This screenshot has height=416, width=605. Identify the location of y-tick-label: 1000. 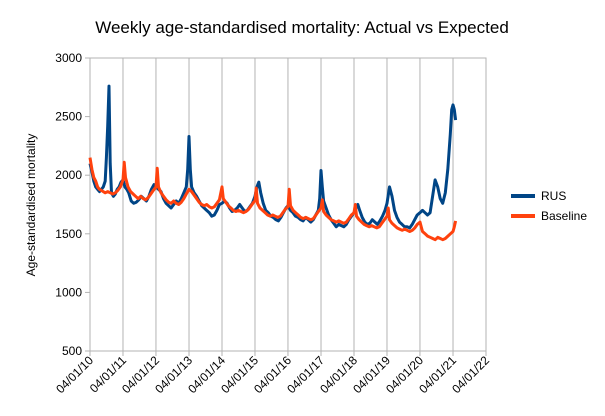
(68, 292).